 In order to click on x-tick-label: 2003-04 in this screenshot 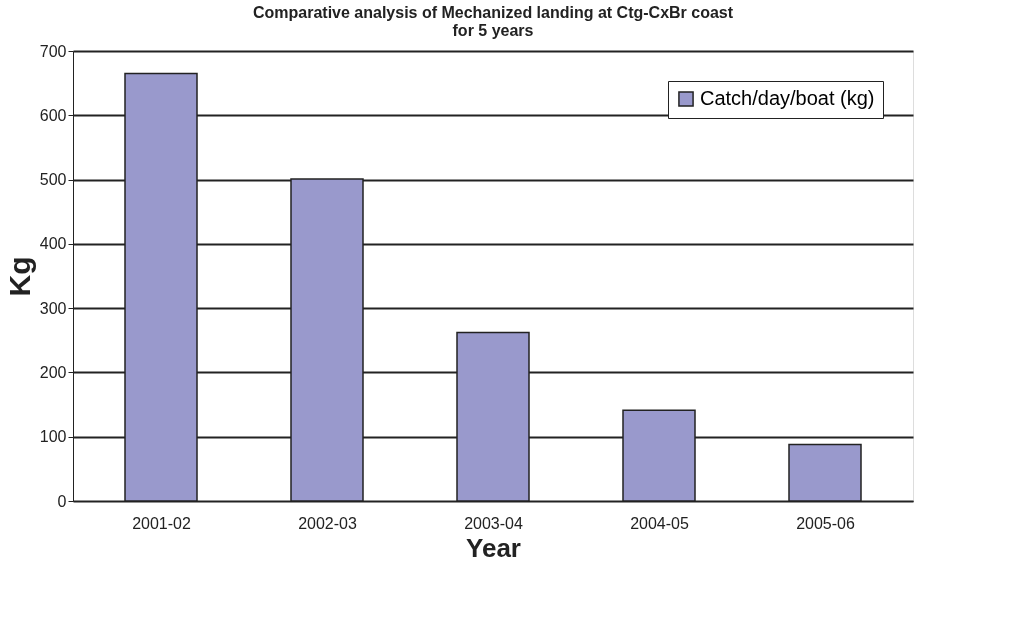, I will do `click(493, 523)`.